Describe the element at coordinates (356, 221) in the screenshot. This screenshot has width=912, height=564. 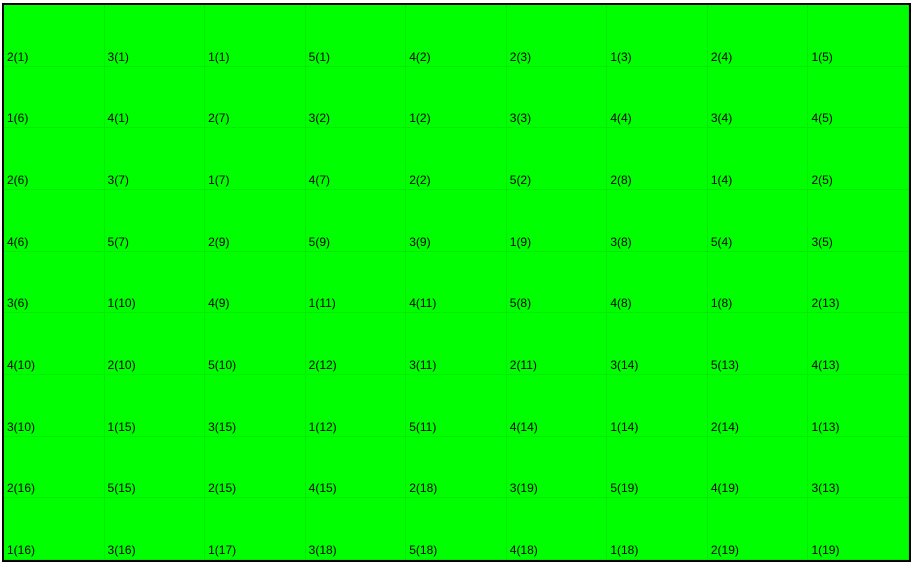
I see `grid-cell: 5(9)` at that location.